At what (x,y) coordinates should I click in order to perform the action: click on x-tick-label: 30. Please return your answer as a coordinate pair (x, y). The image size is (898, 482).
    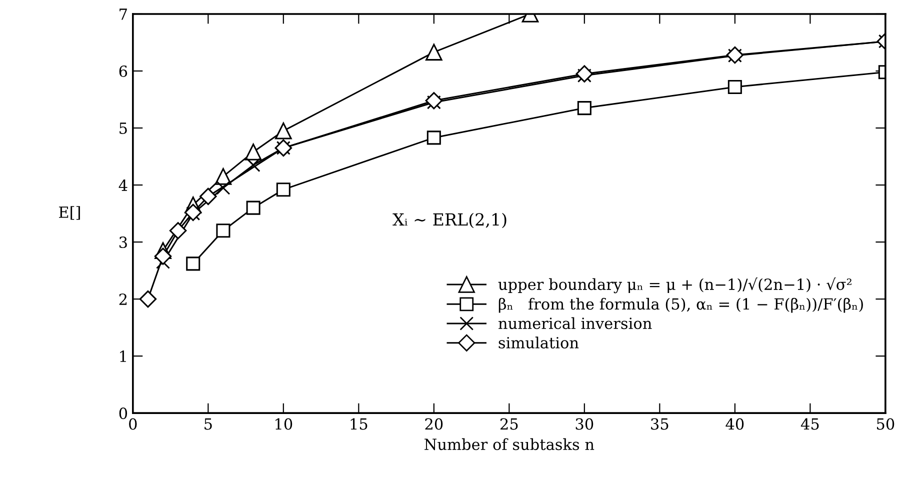
    Looking at the image, I should click on (585, 424).